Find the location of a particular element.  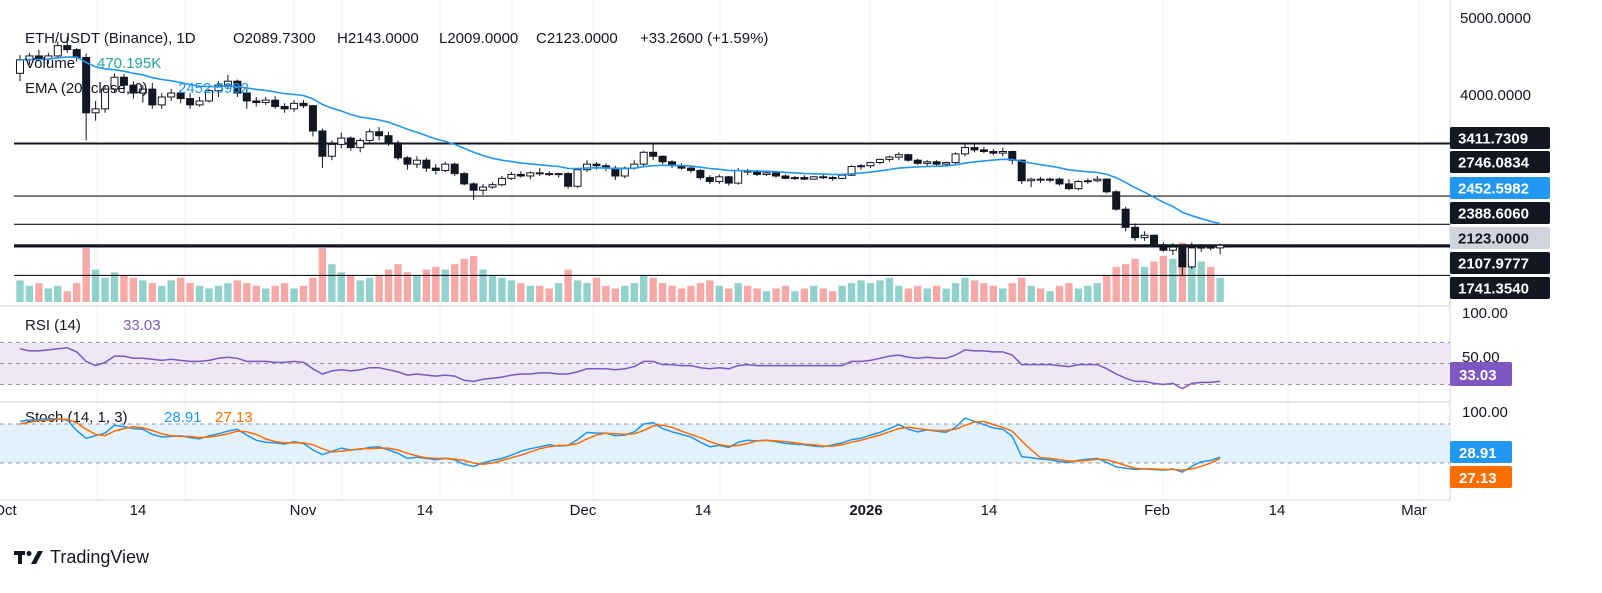

price-tag-label: 2388.6060 is located at coordinates (1493, 214).